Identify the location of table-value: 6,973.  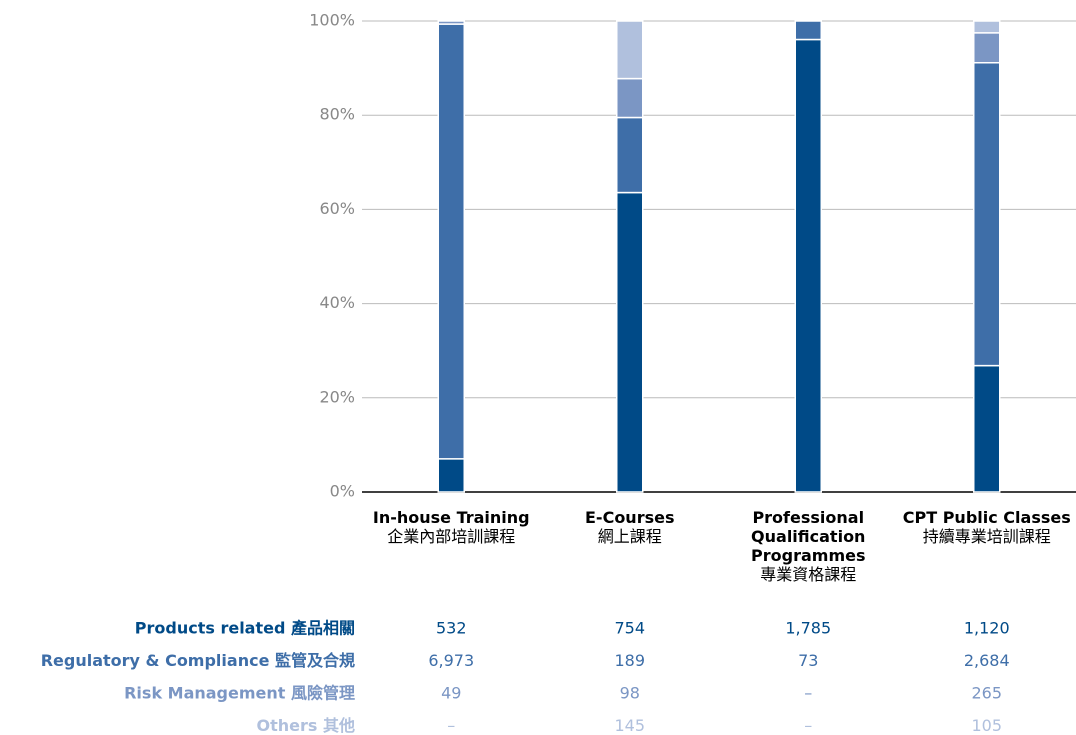
(451, 660).